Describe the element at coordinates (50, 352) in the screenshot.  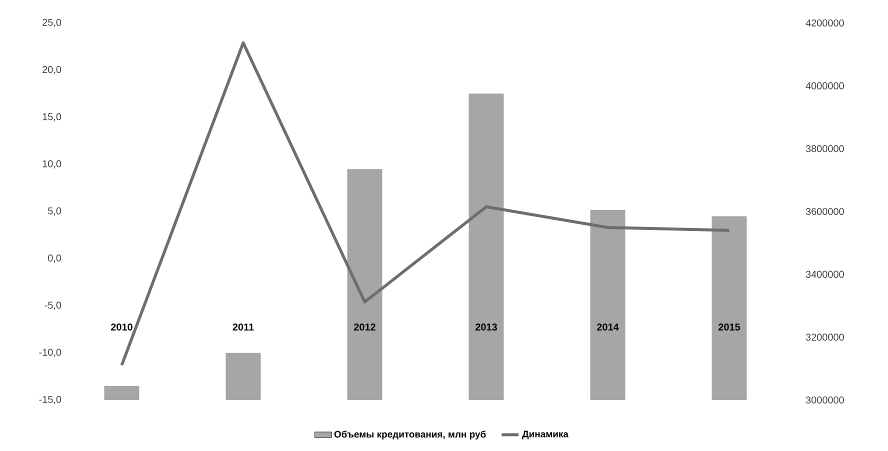
I see `y-tick-label: -10,0` at that location.